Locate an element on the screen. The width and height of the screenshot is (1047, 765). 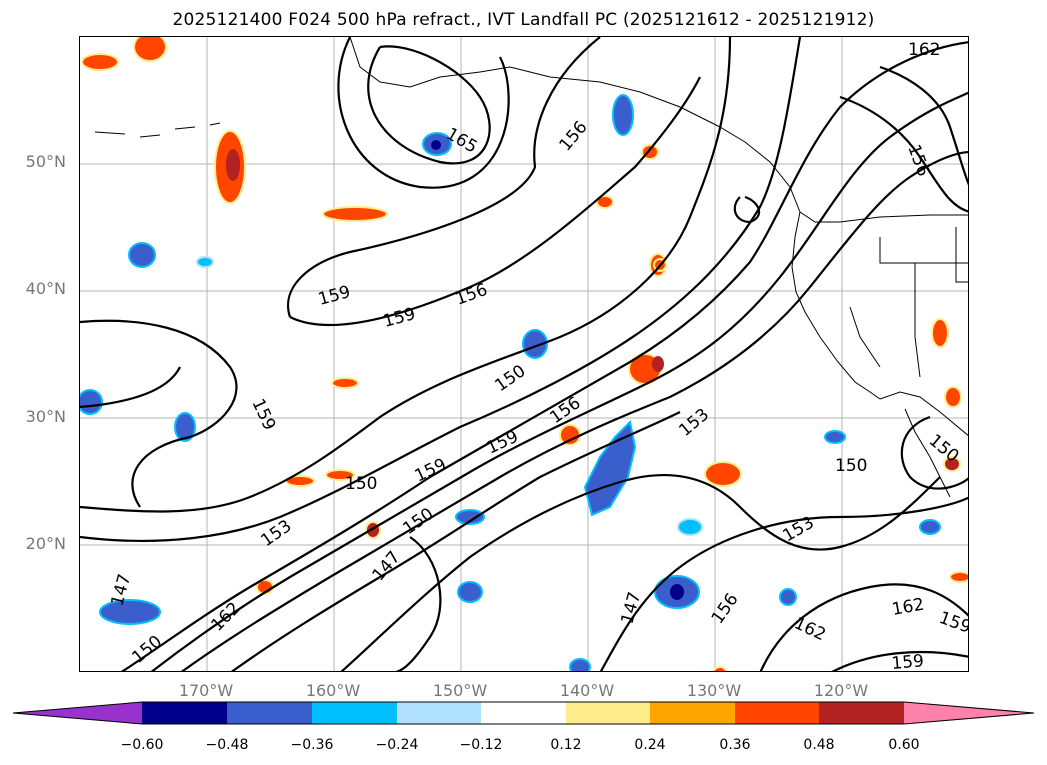
colorbar-tick: 0.48 is located at coordinates (819, 745).